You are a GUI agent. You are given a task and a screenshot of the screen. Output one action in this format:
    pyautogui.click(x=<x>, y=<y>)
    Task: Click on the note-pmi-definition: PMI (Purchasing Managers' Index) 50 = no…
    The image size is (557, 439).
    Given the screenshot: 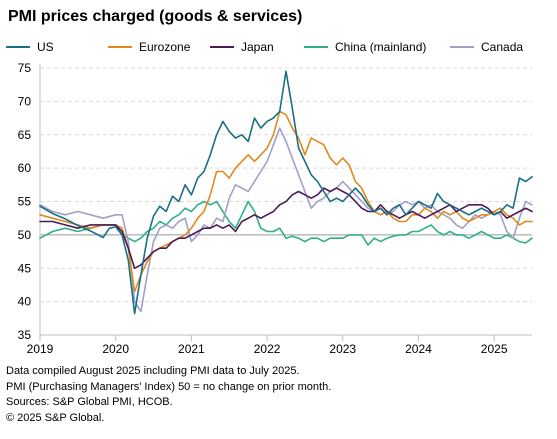 What is the action you would take?
    pyautogui.click(x=169, y=386)
    